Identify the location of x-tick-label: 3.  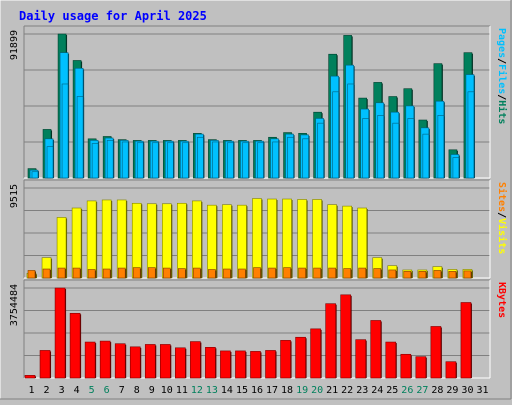
(62, 390).